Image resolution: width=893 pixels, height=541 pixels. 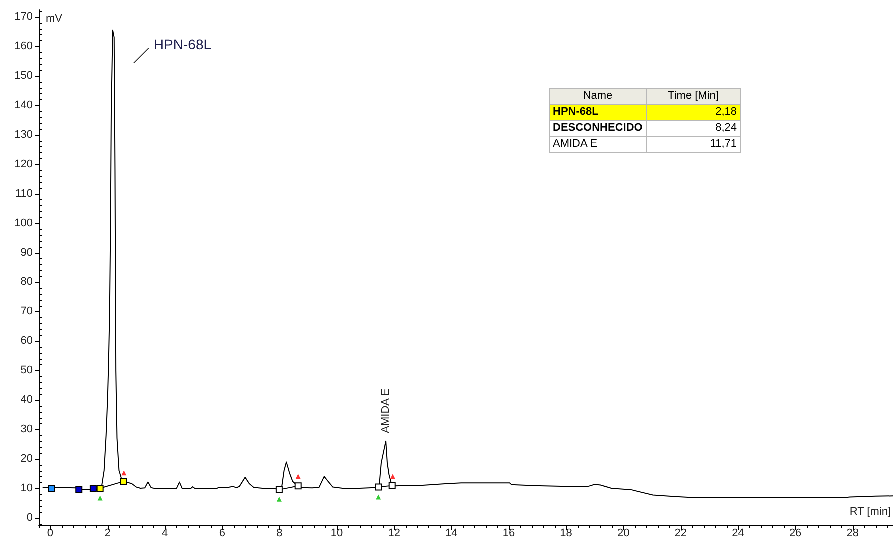 What do you see at coordinates (26, 341) in the screenshot?
I see `y-tick-label: 60` at bounding box center [26, 341].